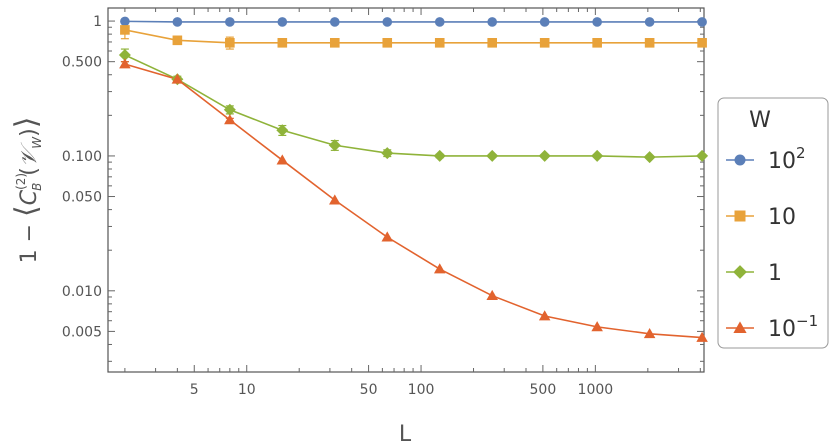 The height and width of the screenshot is (448, 830). I want to click on y-axis-label: 1 − ⟨C(2) B(𝒱W)⟩, so click(26, 190).